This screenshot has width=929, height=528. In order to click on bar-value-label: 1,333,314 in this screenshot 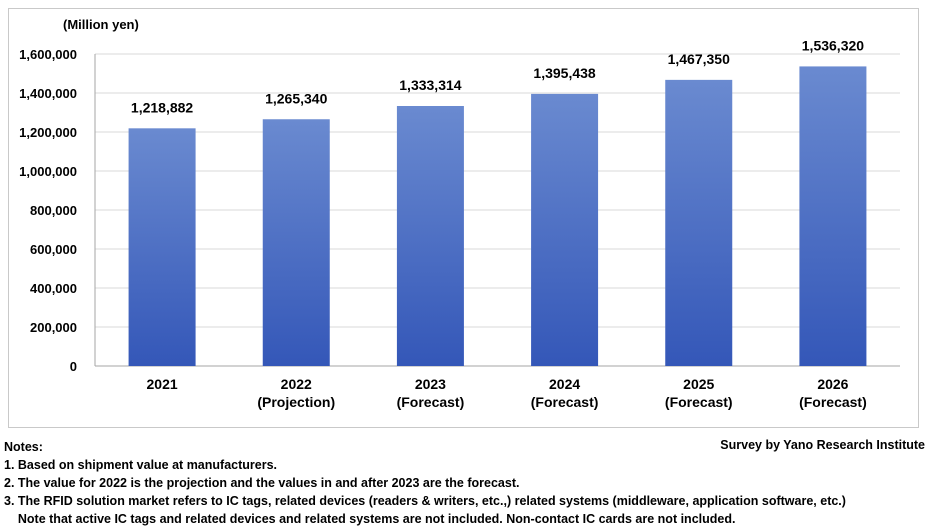, I will do `click(430, 85)`.